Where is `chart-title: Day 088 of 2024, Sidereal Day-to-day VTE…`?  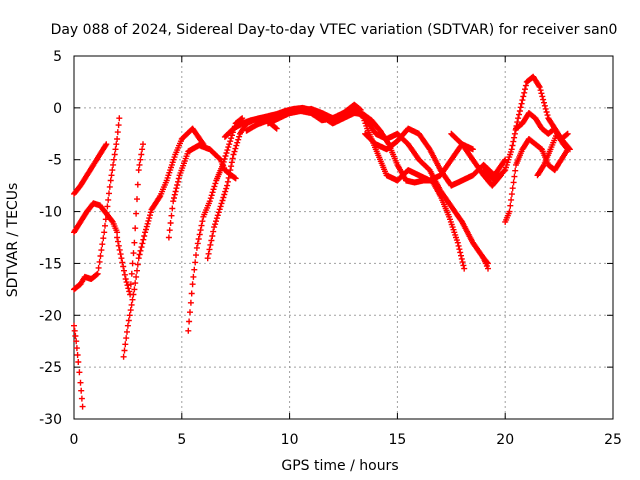 chart-title: Day 088 of 2024, Sidereal Day-to-day VTE… is located at coordinates (334, 30).